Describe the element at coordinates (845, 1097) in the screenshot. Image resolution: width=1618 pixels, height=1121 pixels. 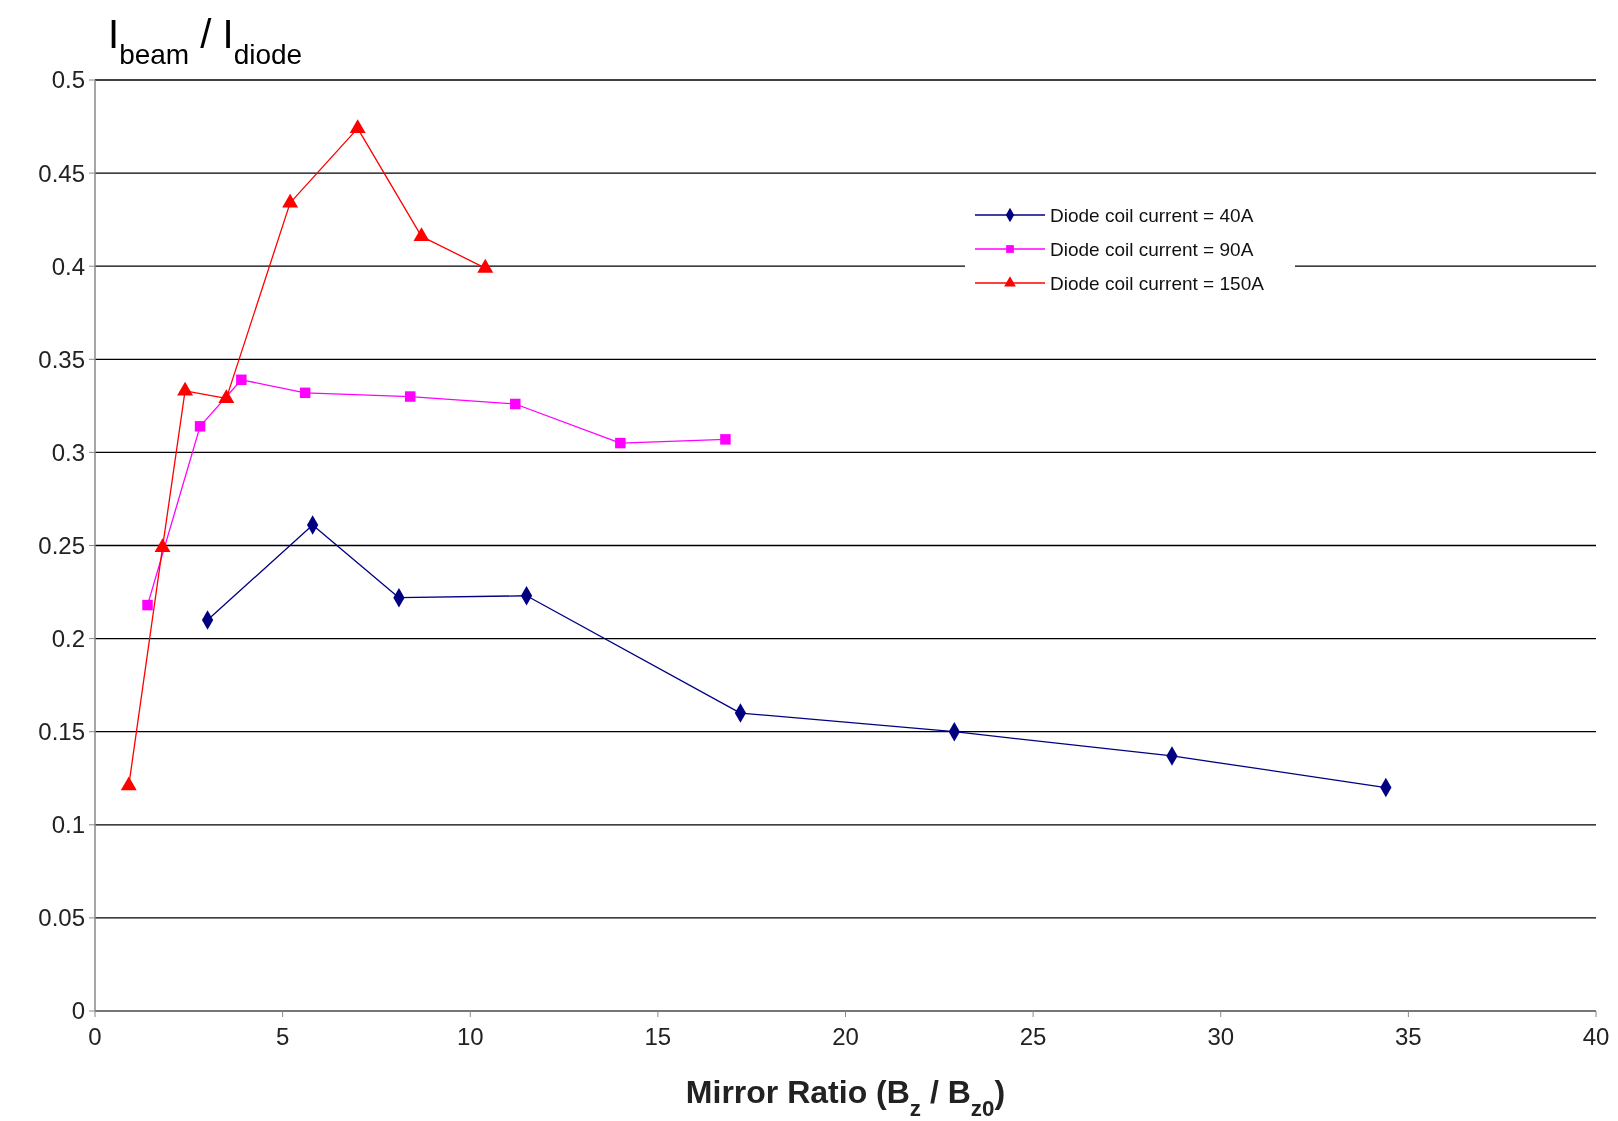
I see `x-axis-title: Mirror Ratio (B$_{z}$ / B$_{z0}$)` at that location.